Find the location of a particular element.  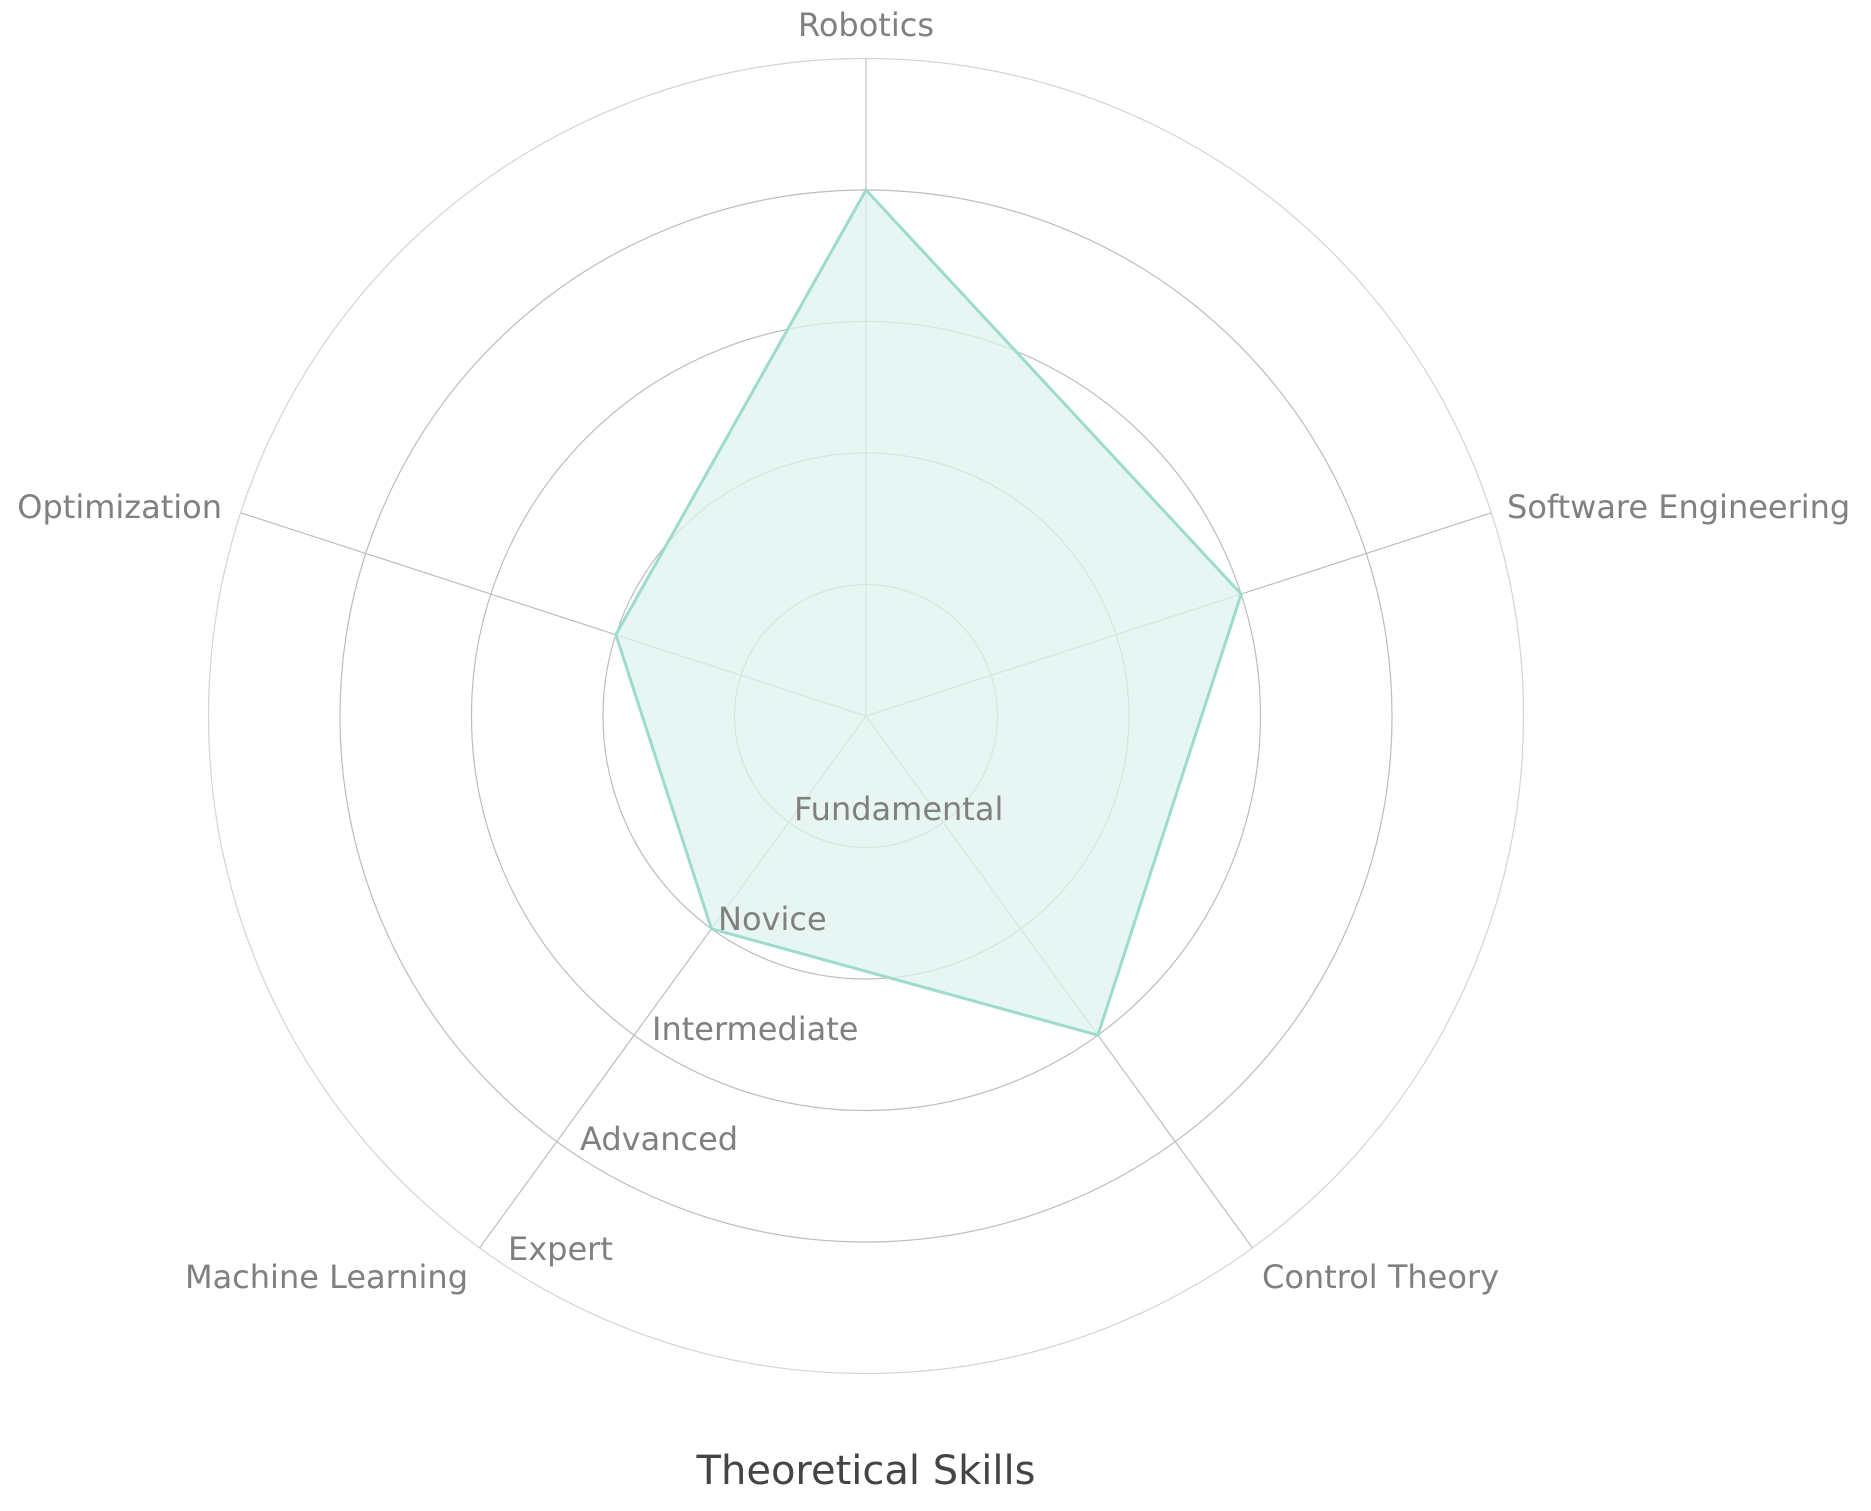

data-point-optimization is located at coordinates (616, 635).